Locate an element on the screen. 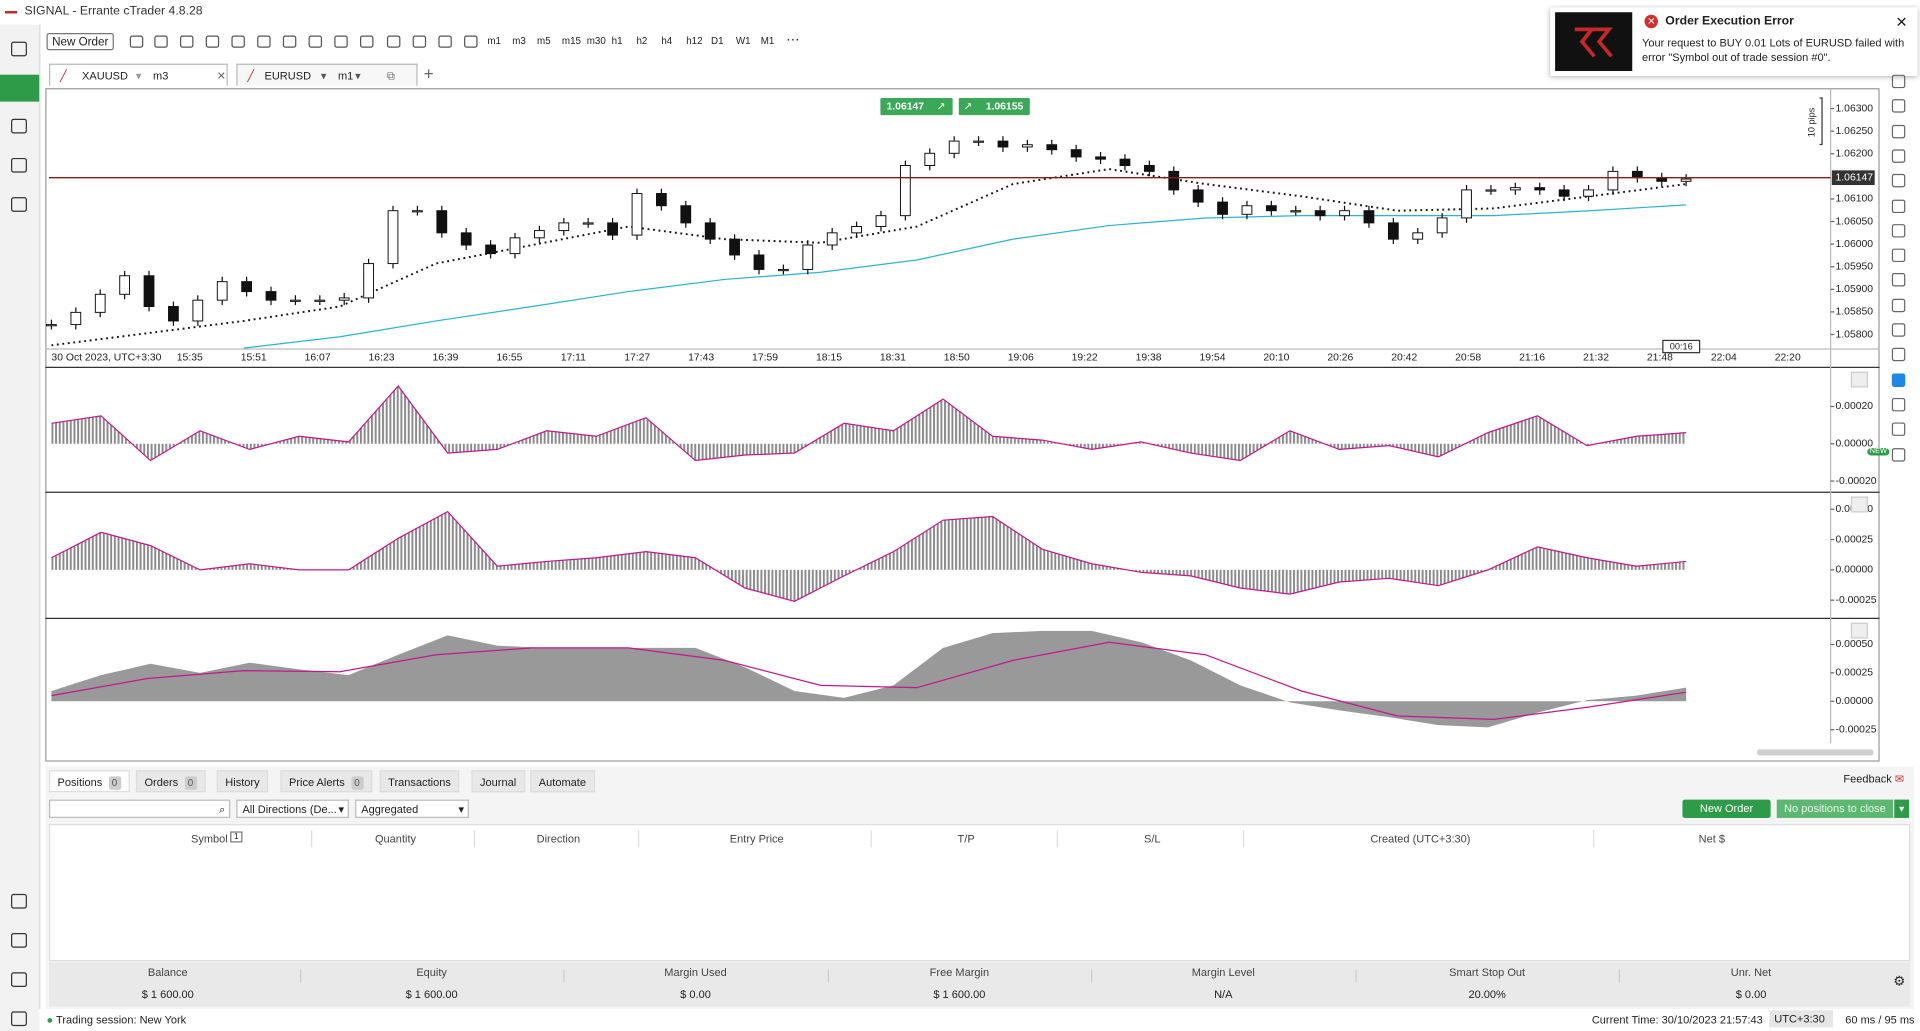 The image size is (1920, 1031). aggregation-filter: Aggregated ▾ is located at coordinates (412, 808).